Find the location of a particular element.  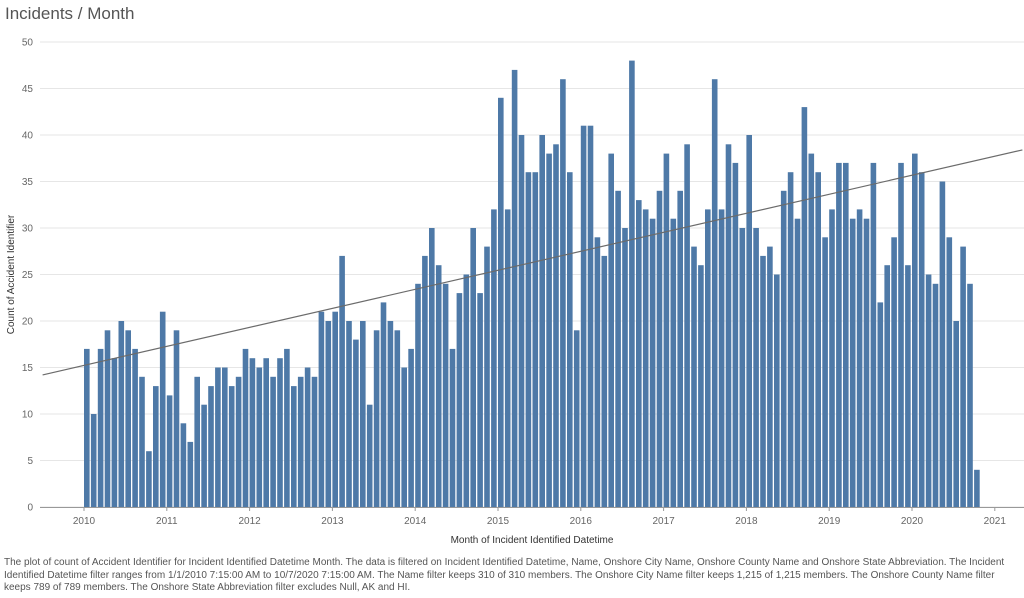

y-axis-title: Count of Accident Identifier is located at coordinates (11, 274).